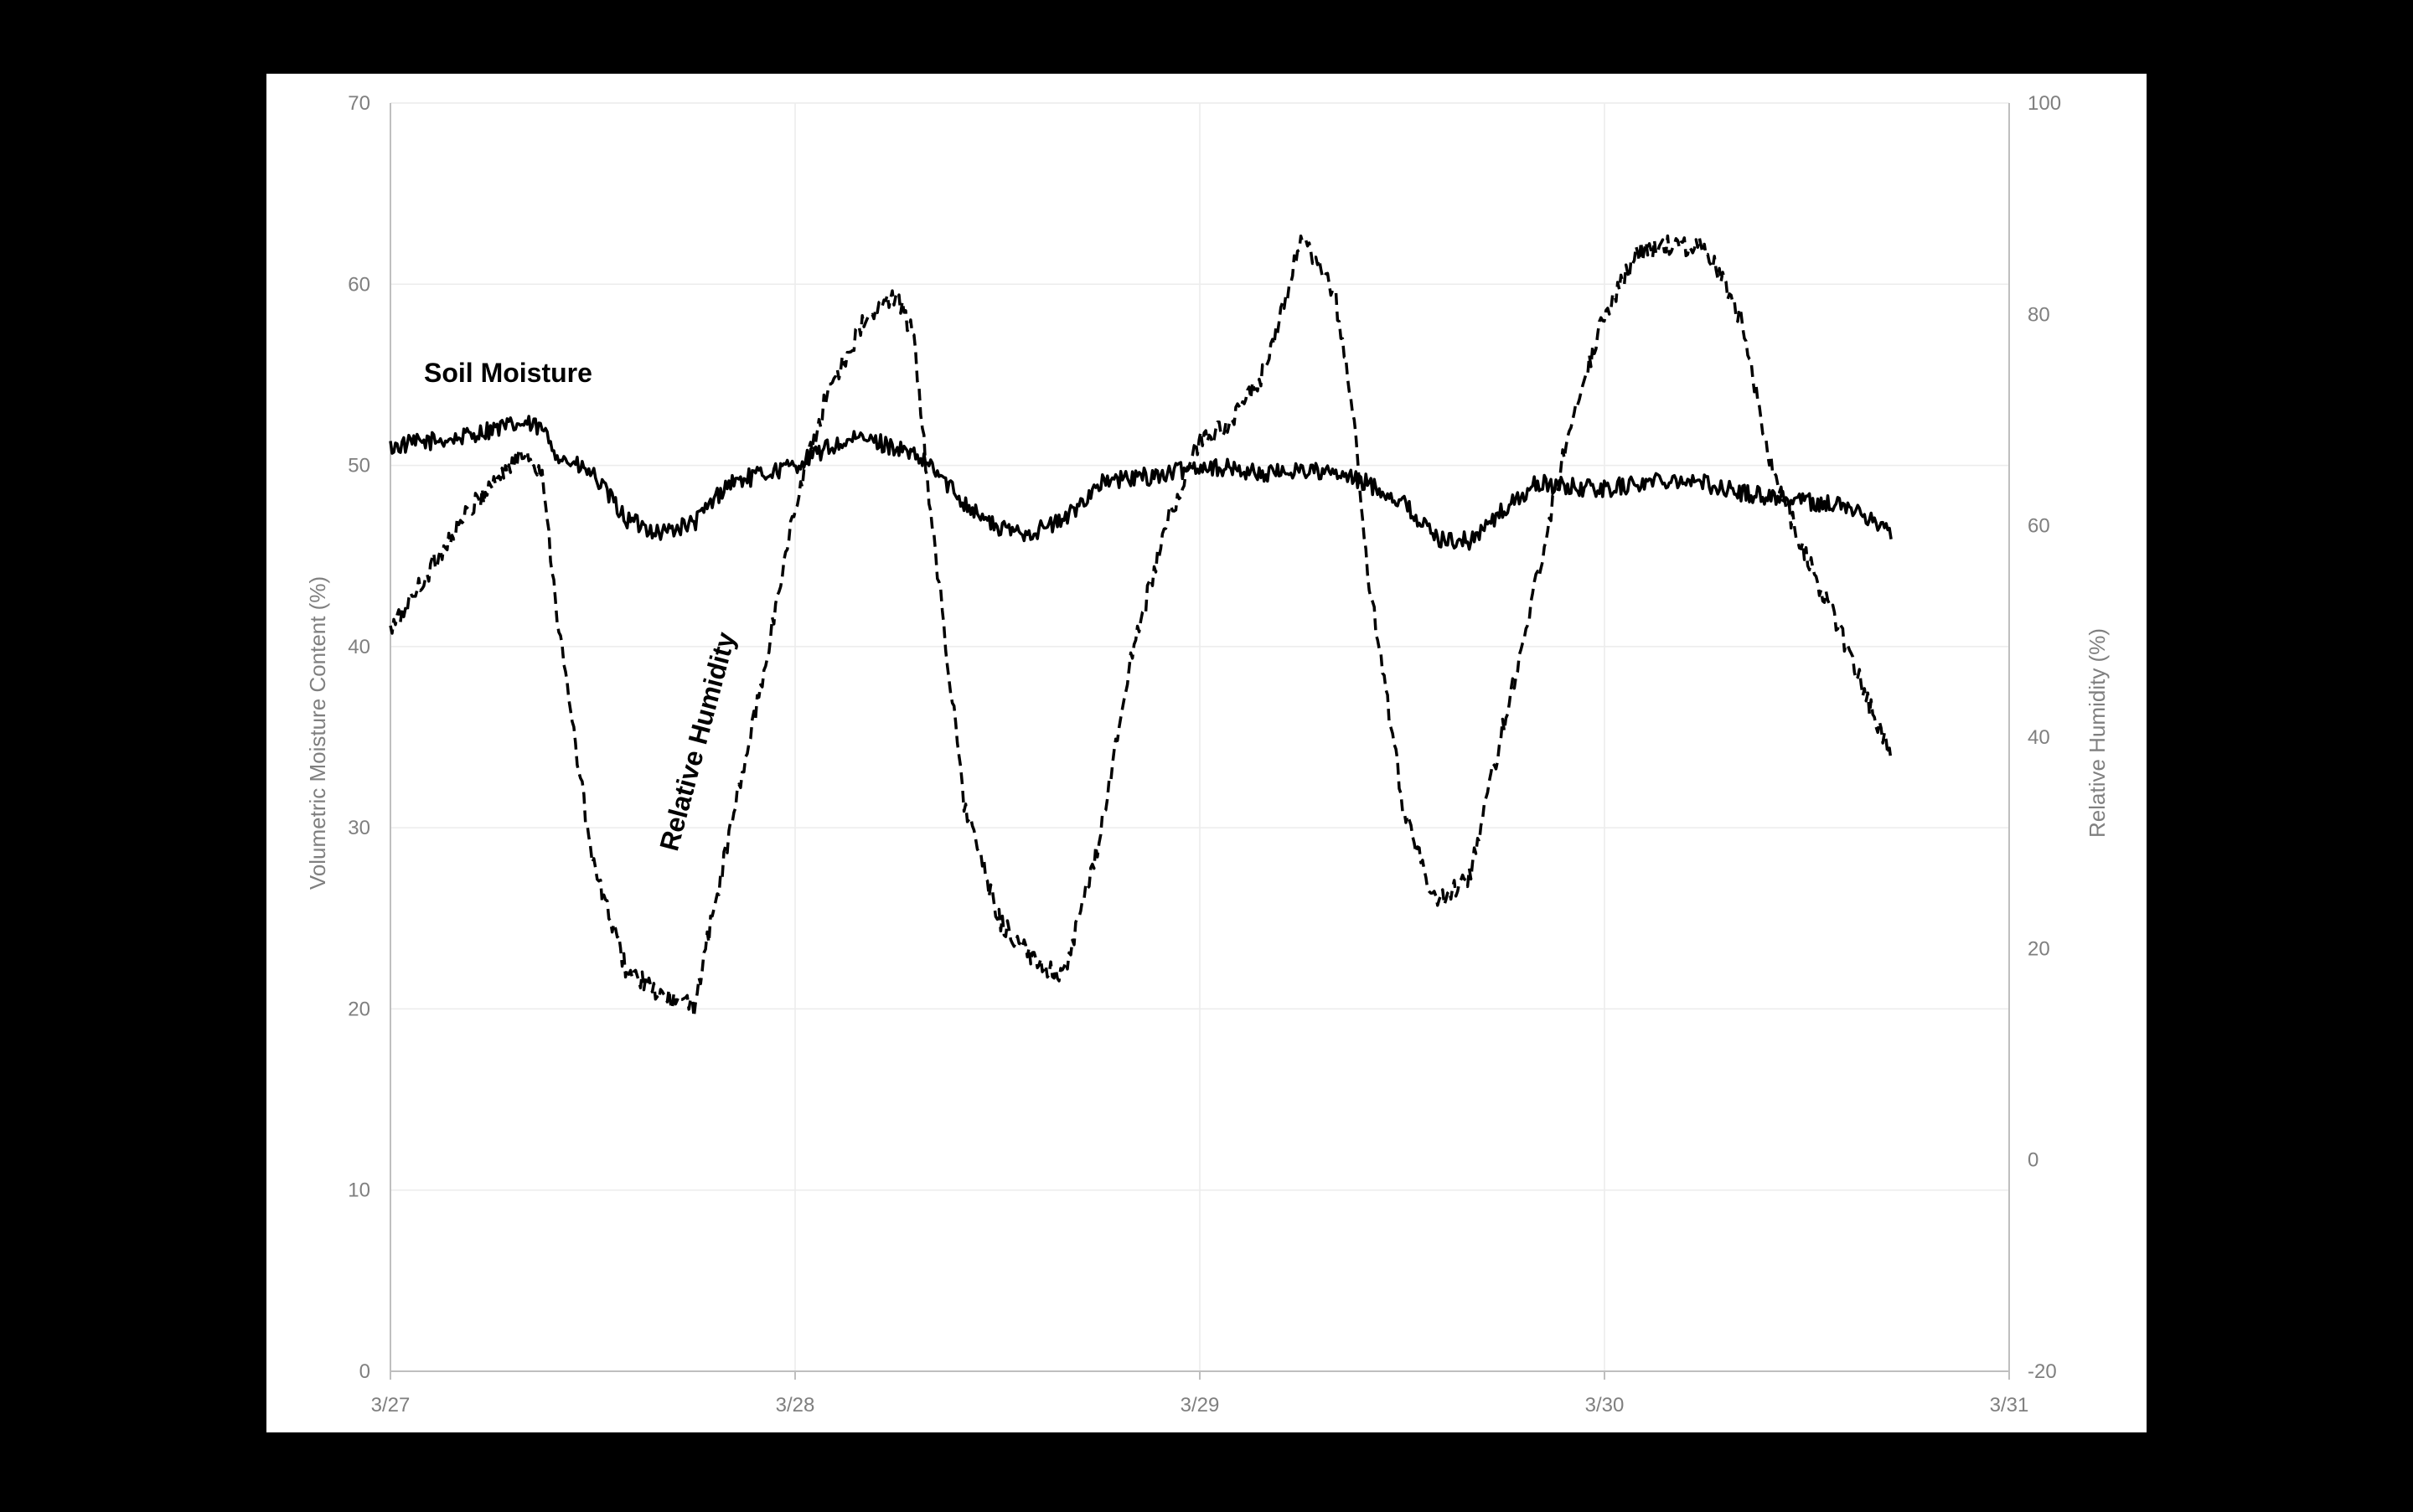 The width and height of the screenshot is (2413, 1512). Describe the element at coordinates (359, 828) in the screenshot. I see `y-left-tick-label: 30` at that location.